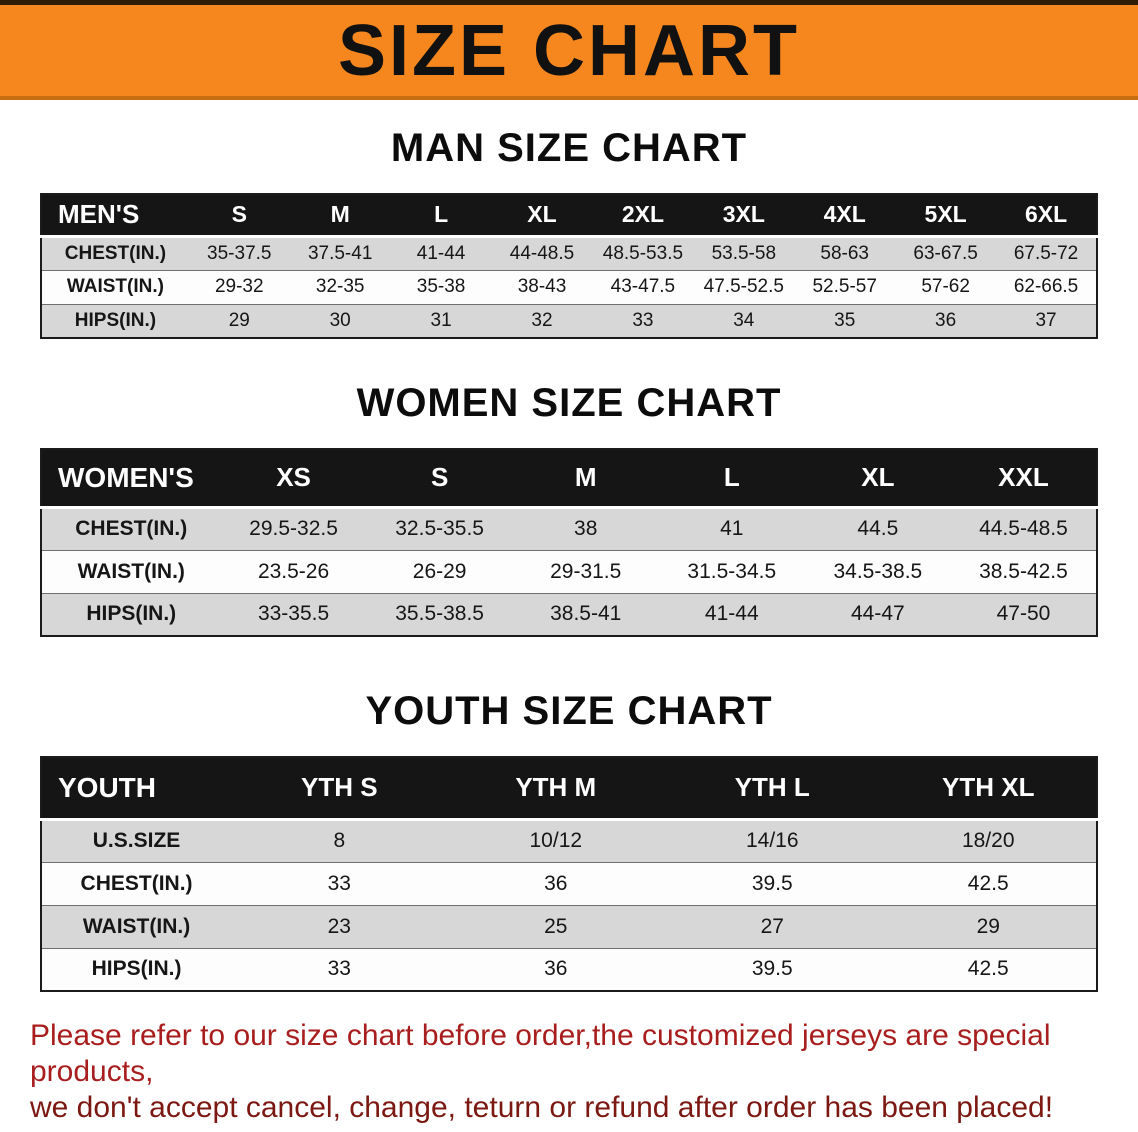  I want to click on table-title-cell: MEN'S, so click(115, 216).